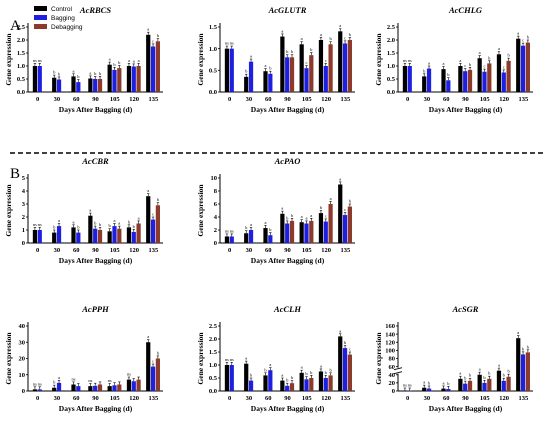  I want to click on y-tick-label: 8, so click(216, 191).